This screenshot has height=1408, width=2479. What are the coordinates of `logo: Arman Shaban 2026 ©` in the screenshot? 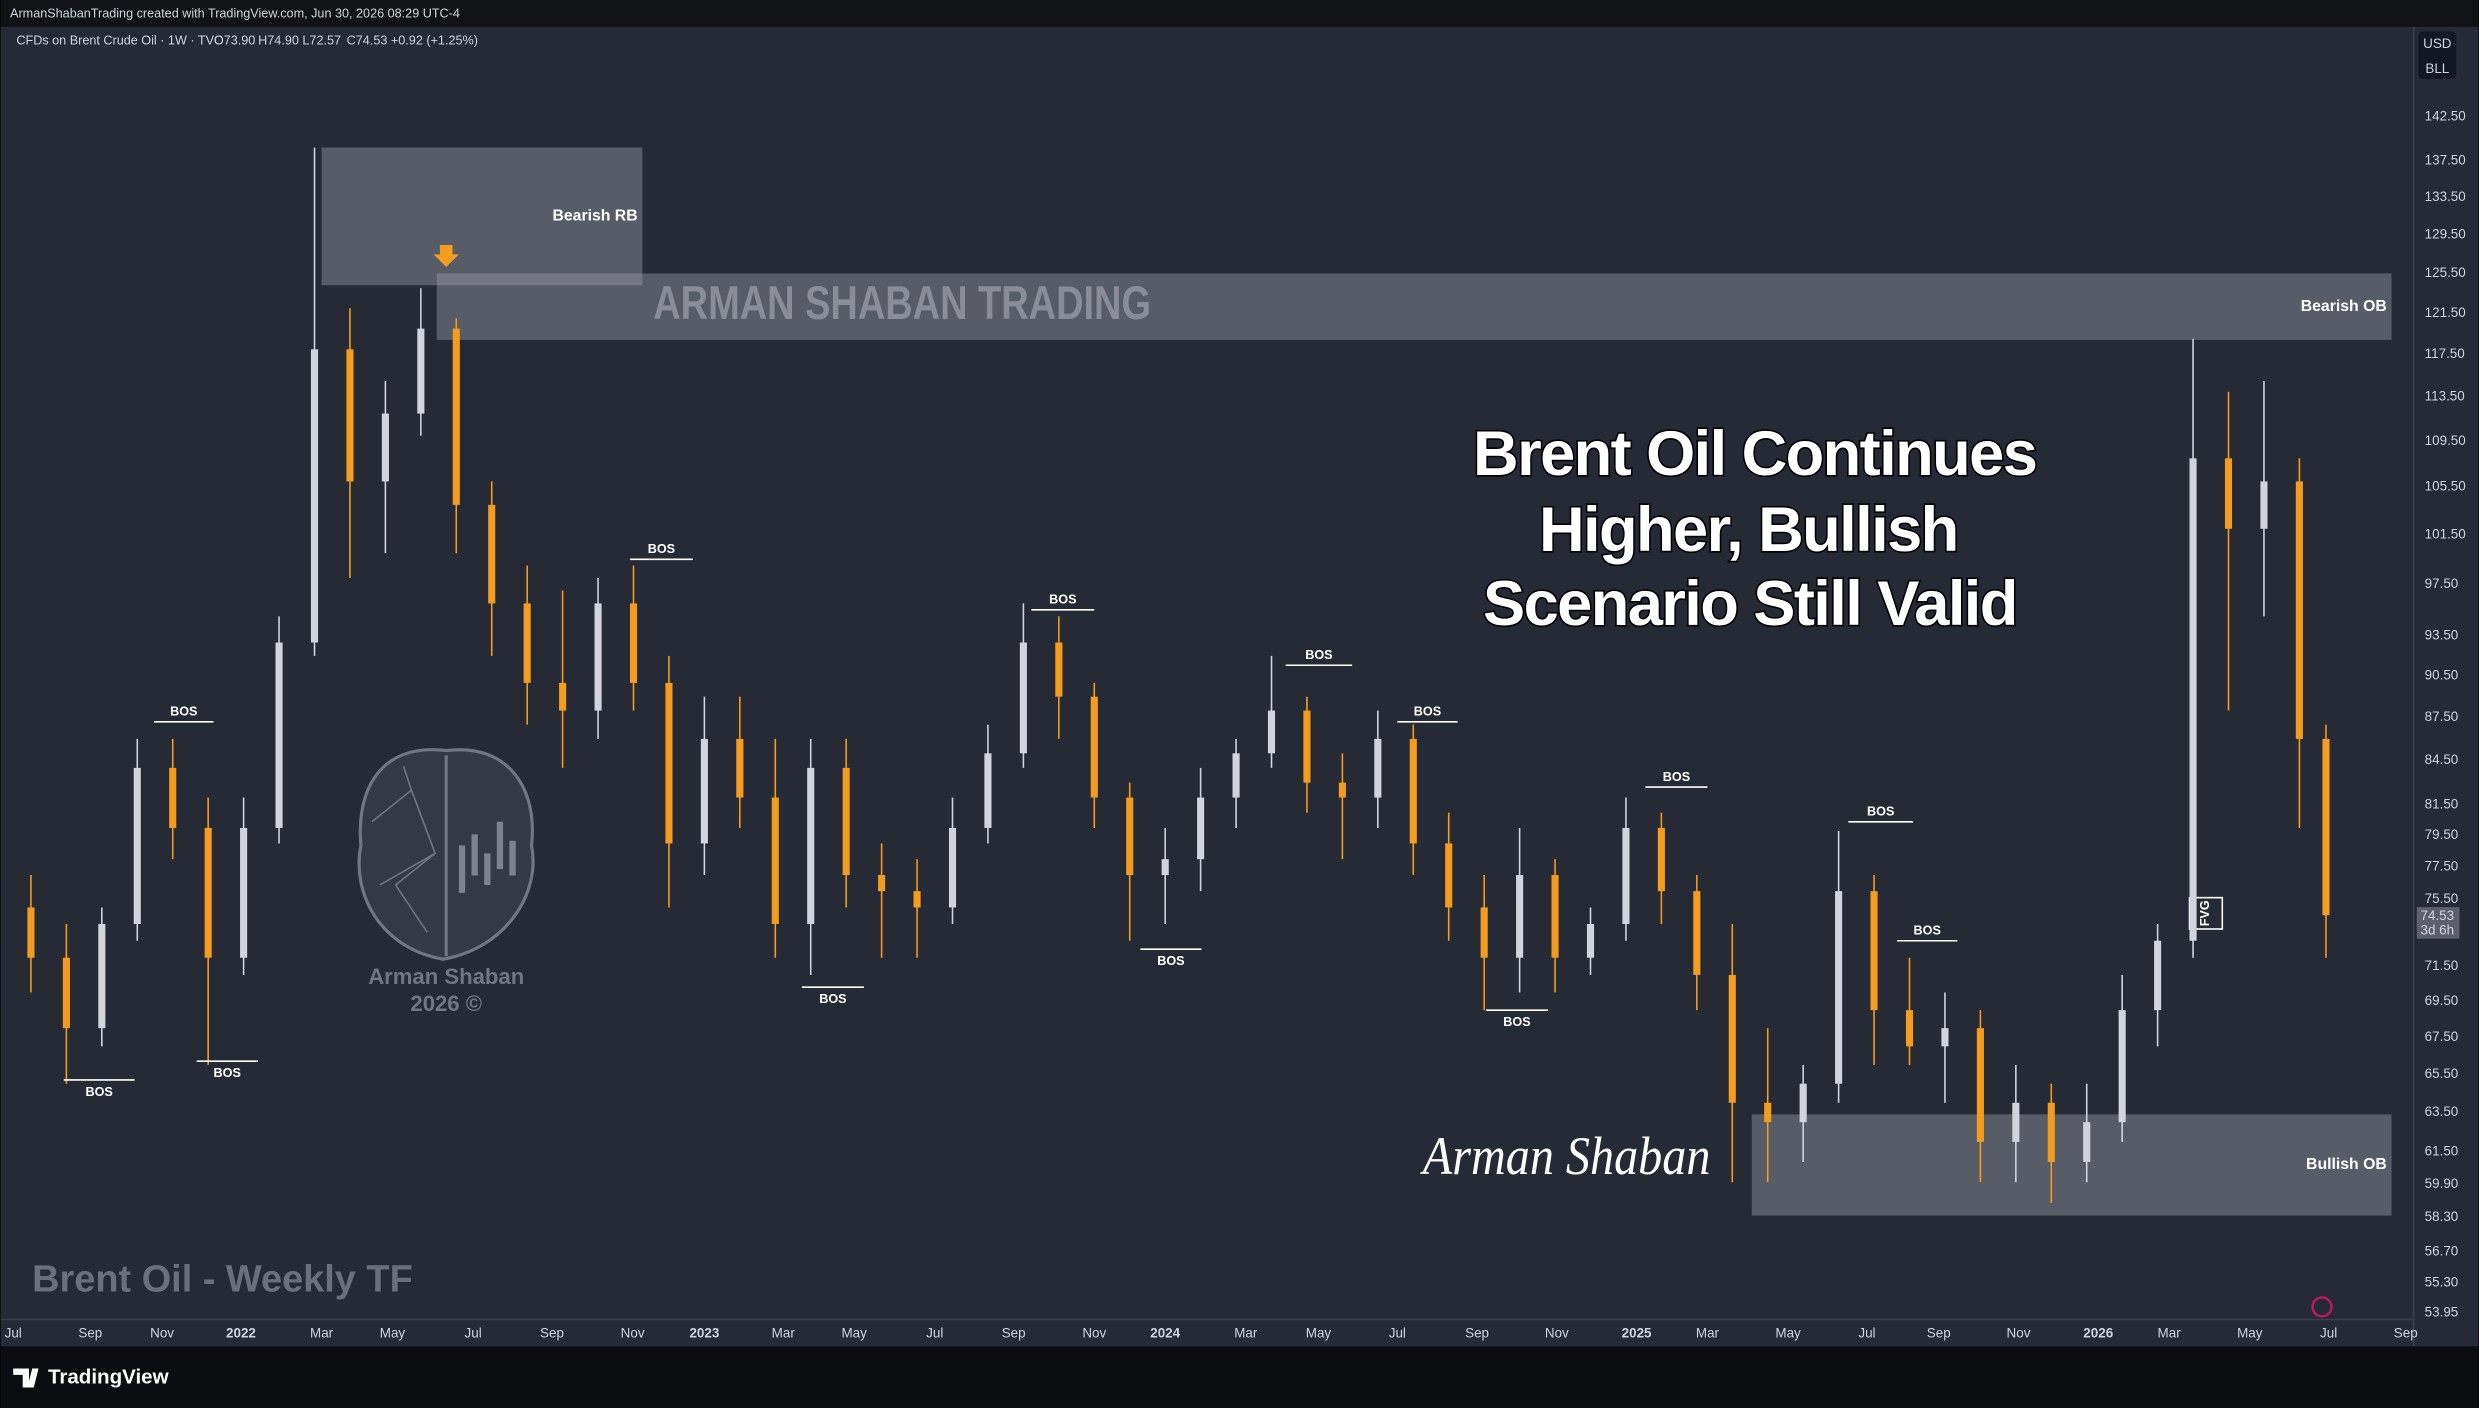 It's located at (446, 882).